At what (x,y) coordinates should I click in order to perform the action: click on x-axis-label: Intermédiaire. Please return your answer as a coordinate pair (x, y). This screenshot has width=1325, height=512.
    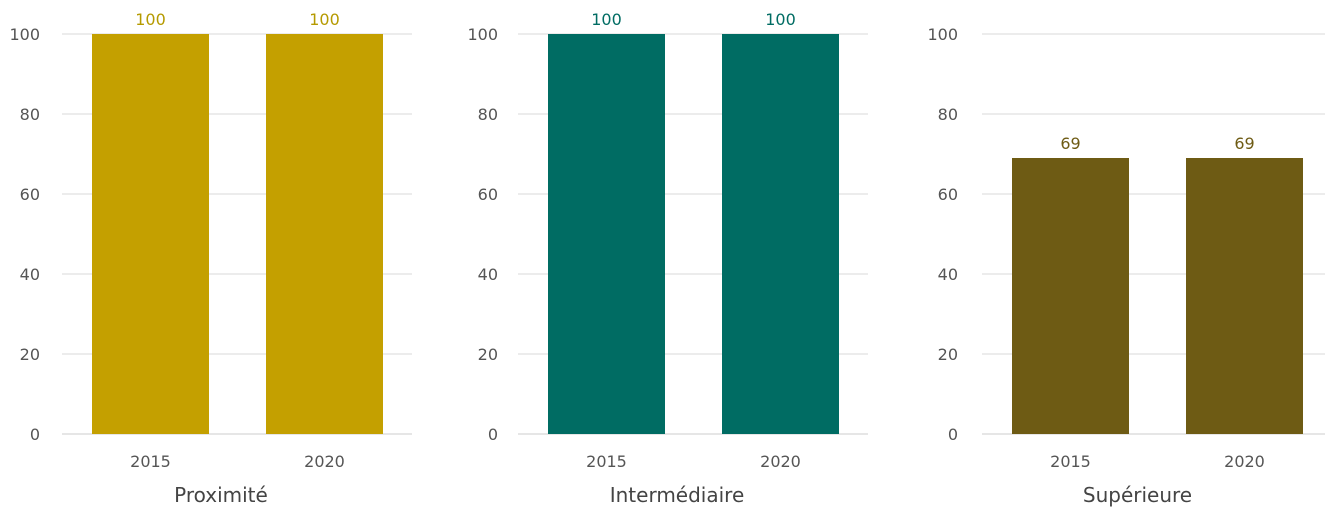
    Looking at the image, I should click on (677, 495).